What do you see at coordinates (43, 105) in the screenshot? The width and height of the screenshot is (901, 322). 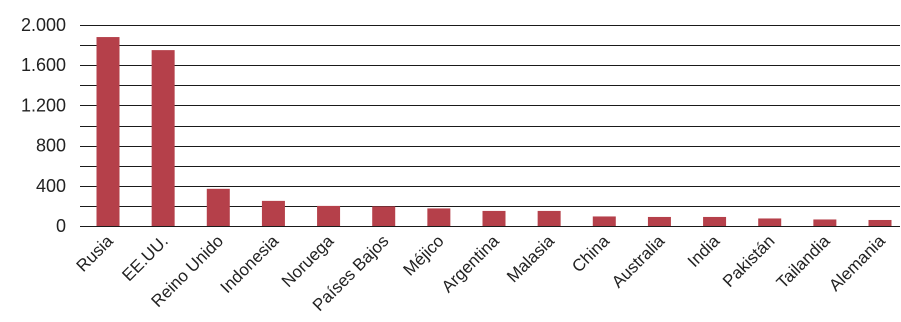 I see `y-tick-label: 1.200` at bounding box center [43, 105].